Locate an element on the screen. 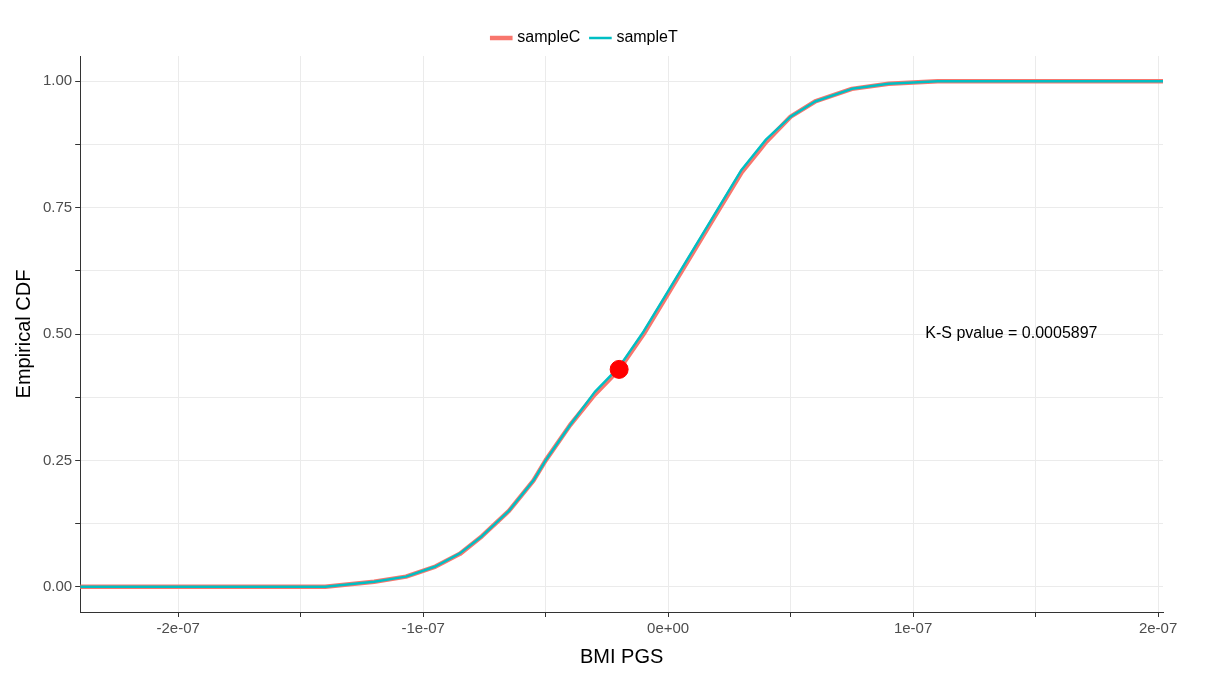 Image resolution: width=1205 pixels, height=684 pixels. y-tick-label: 0.75 is located at coordinates (57, 206).